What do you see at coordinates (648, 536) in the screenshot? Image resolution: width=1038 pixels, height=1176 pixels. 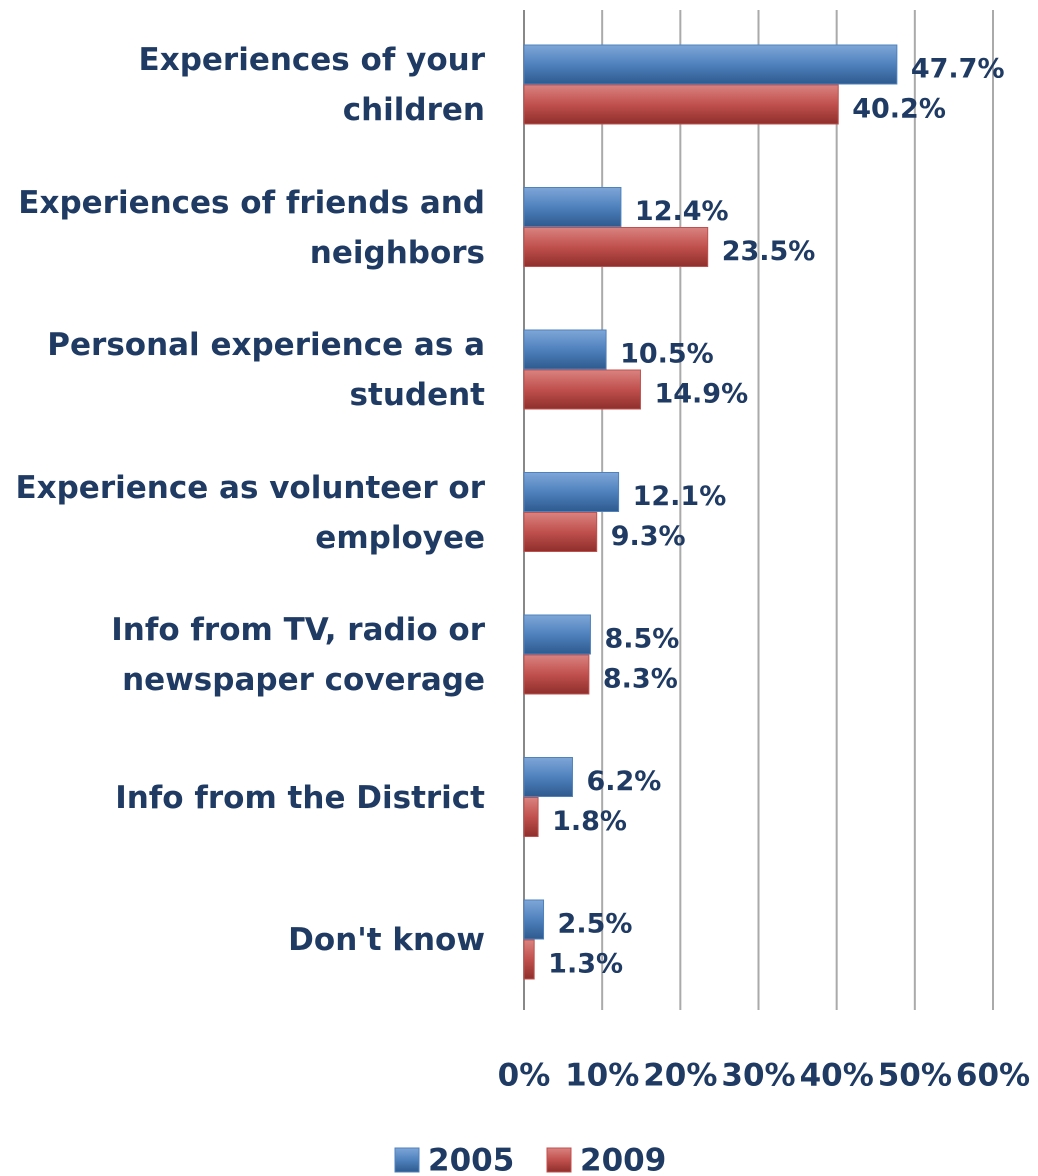 I see `value-label: 9.3%` at bounding box center [648, 536].